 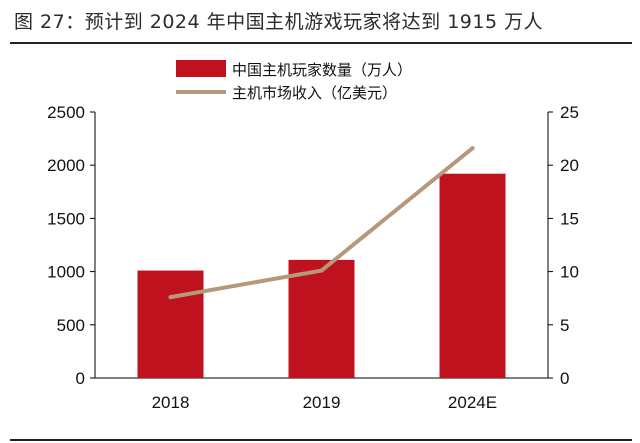 What do you see at coordinates (71, 325) in the screenshot?
I see `left-tick-label: 500` at bounding box center [71, 325].